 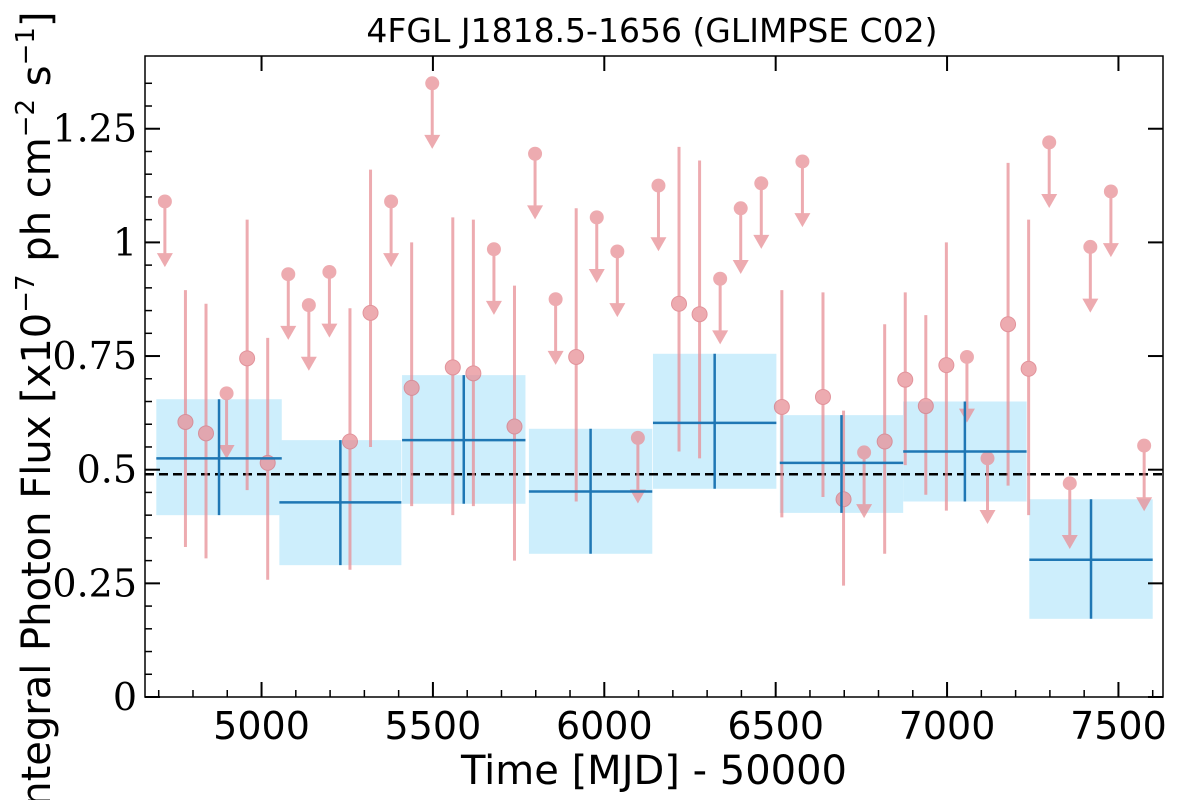 What do you see at coordinates (604, 726) in the screenshot?
I see `x-tick-label-2: 6000` at bounding box center [604, 726].